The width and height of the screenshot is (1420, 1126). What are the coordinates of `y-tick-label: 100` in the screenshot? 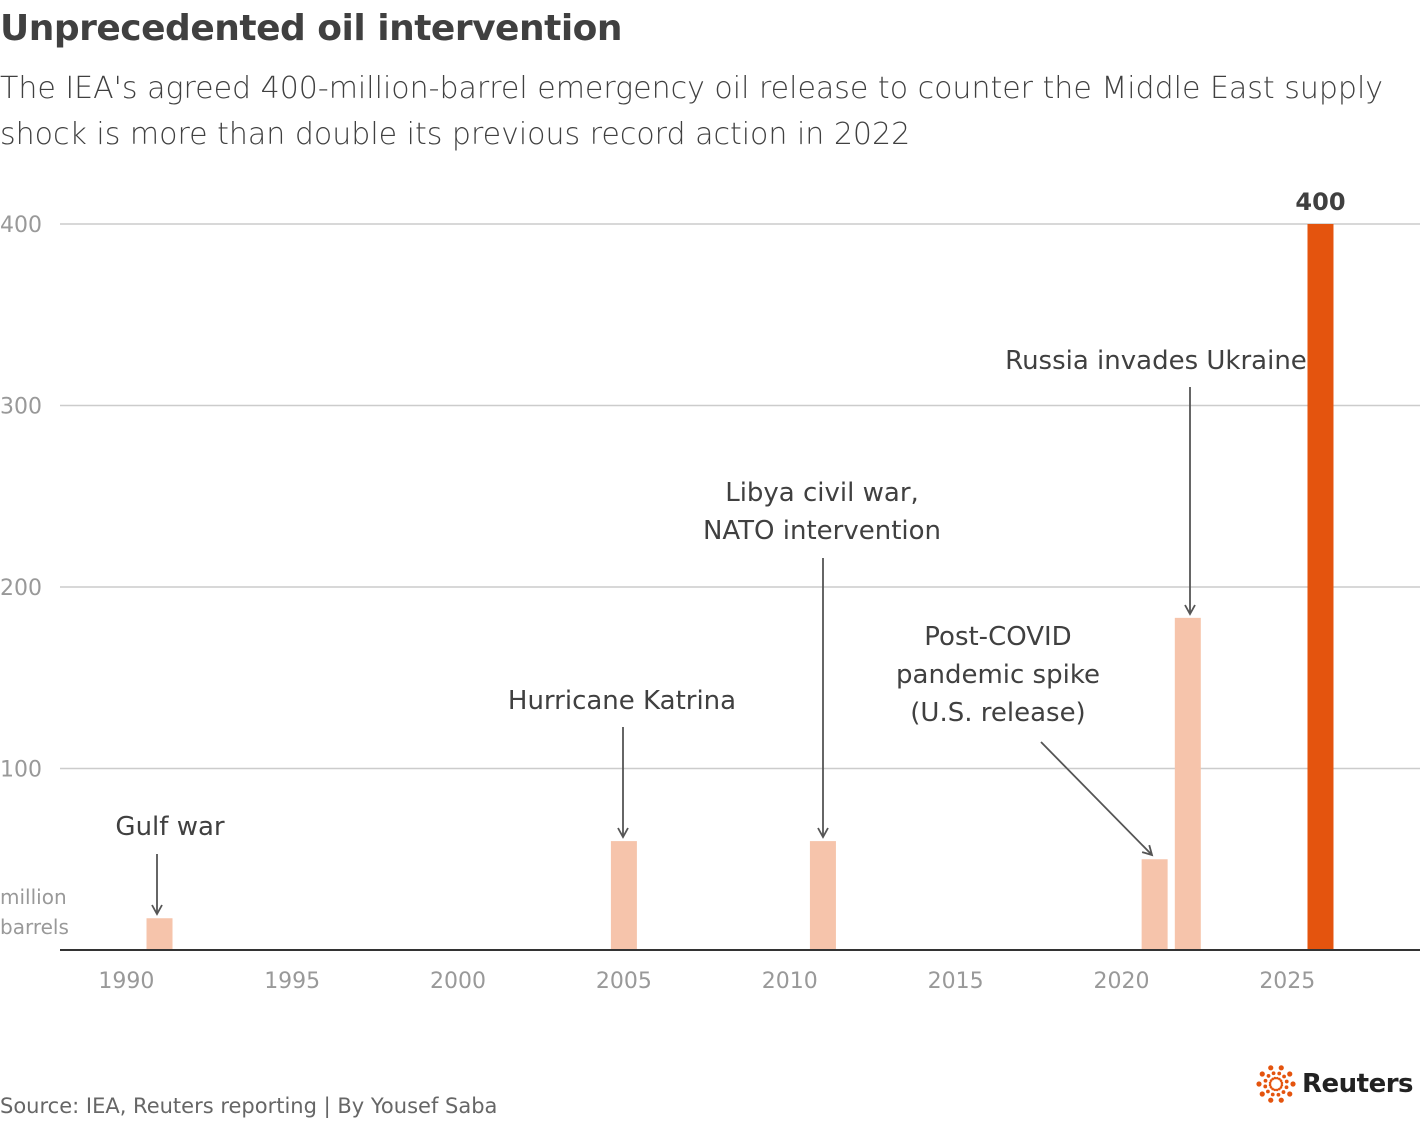 It's located at (21, 770).